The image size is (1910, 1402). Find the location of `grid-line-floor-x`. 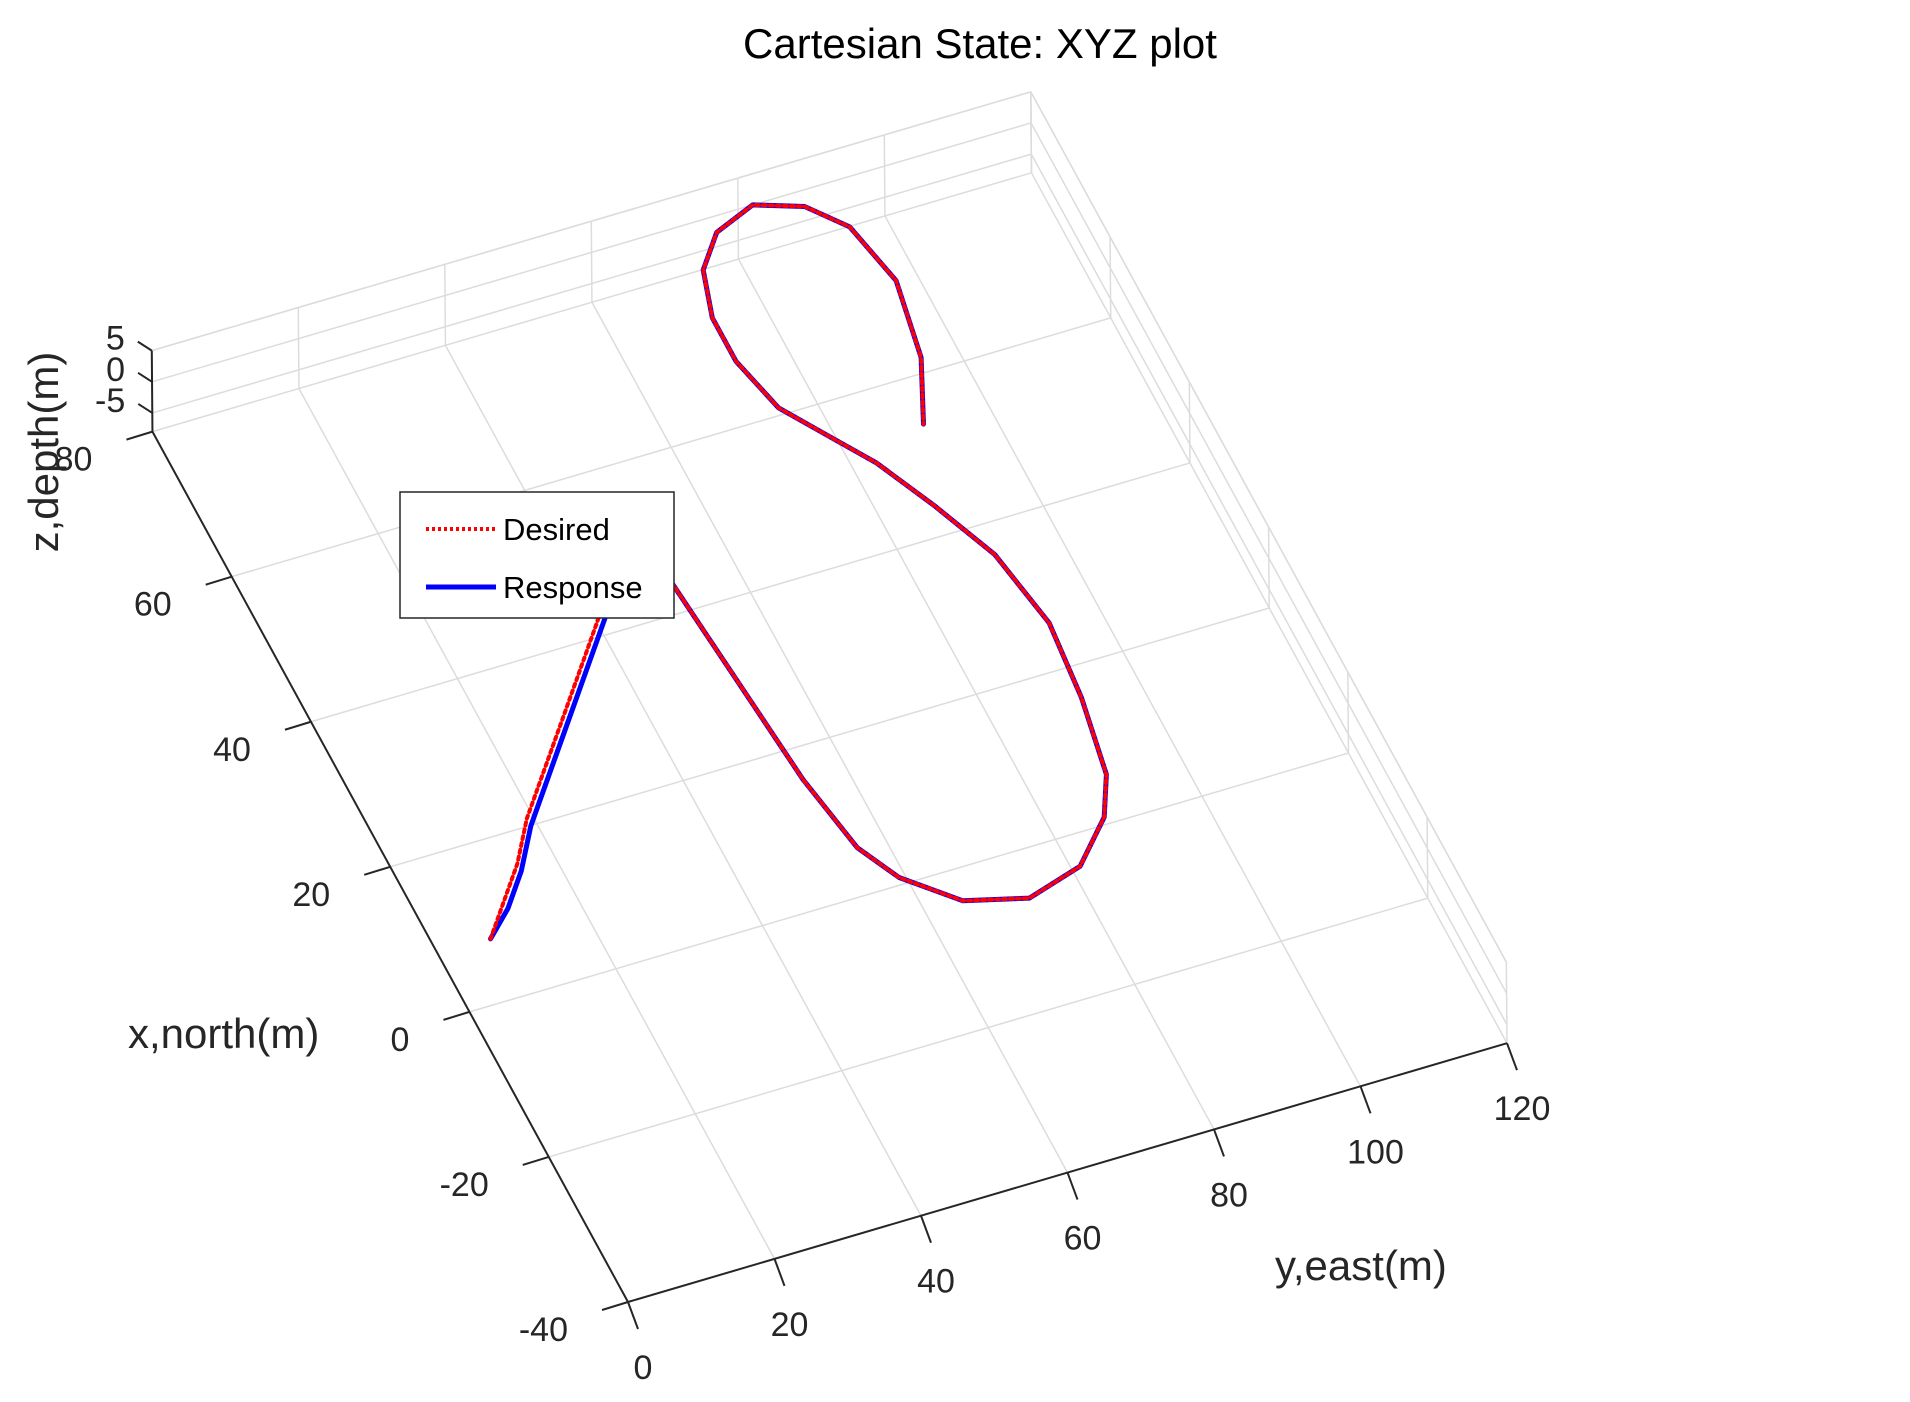

grid-line-floor-x is located at coordinates (592, 302).